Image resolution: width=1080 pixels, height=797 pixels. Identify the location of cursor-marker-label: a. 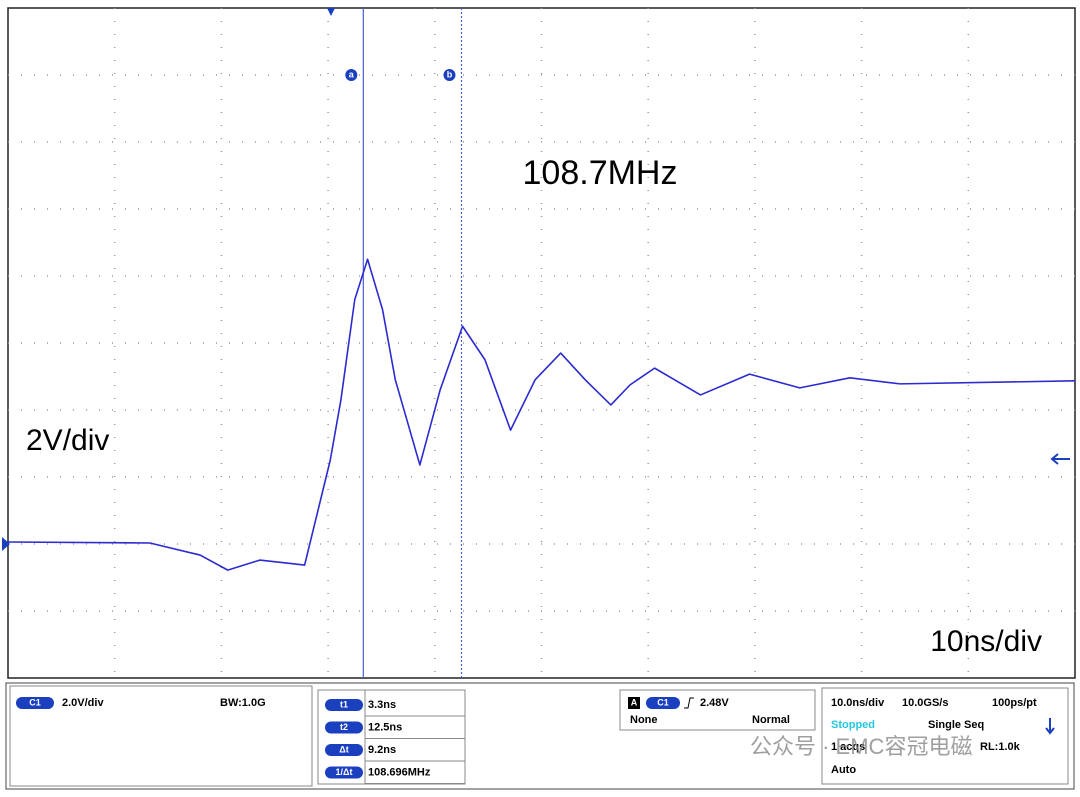
(352, 74).